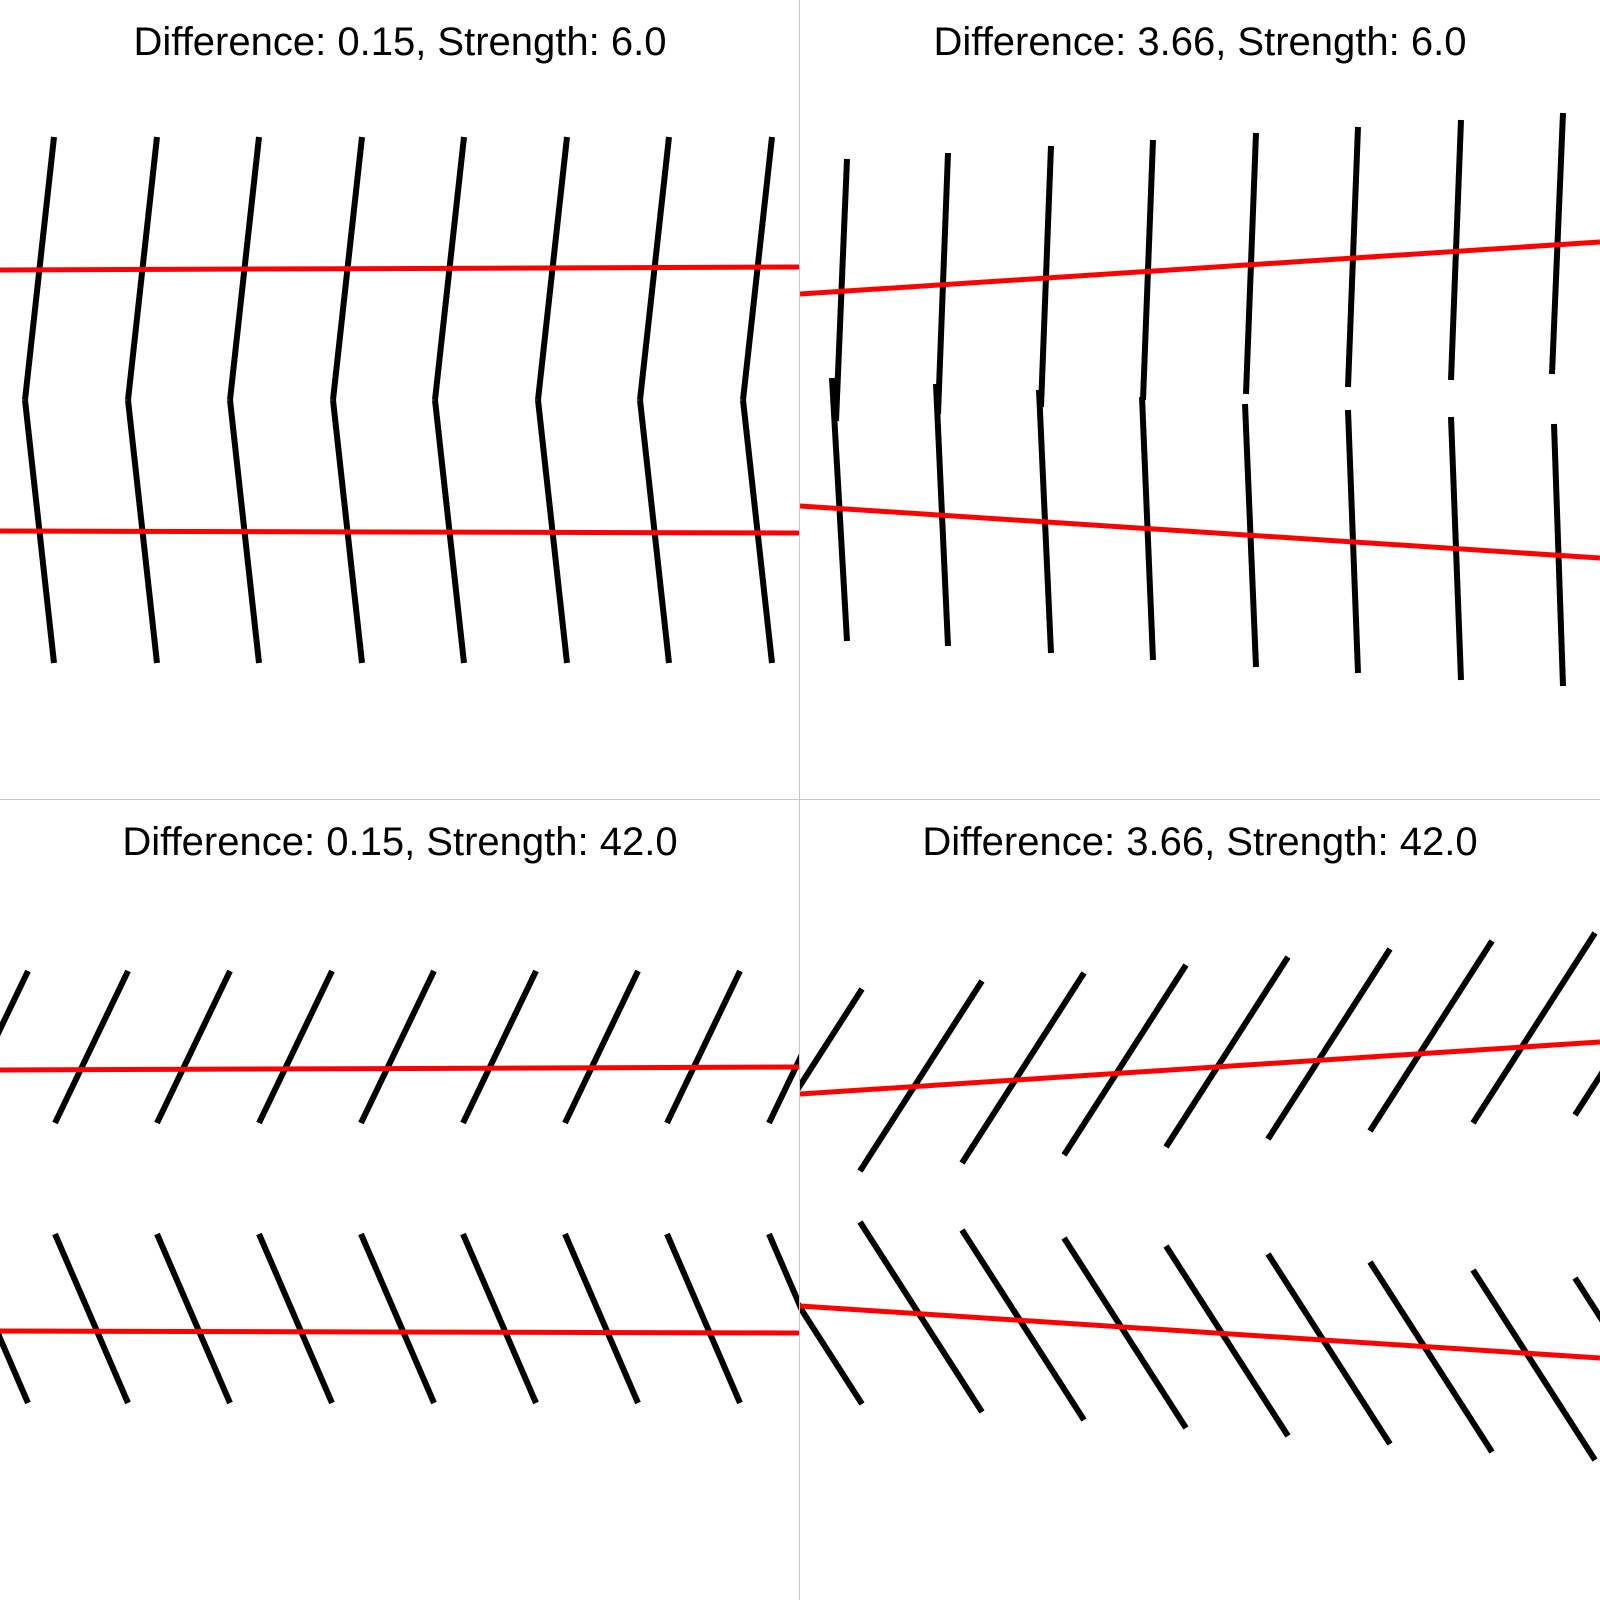  I want to click on panel-title: Difference: 3.66, Strength: 42.0, so click(1200, 842).